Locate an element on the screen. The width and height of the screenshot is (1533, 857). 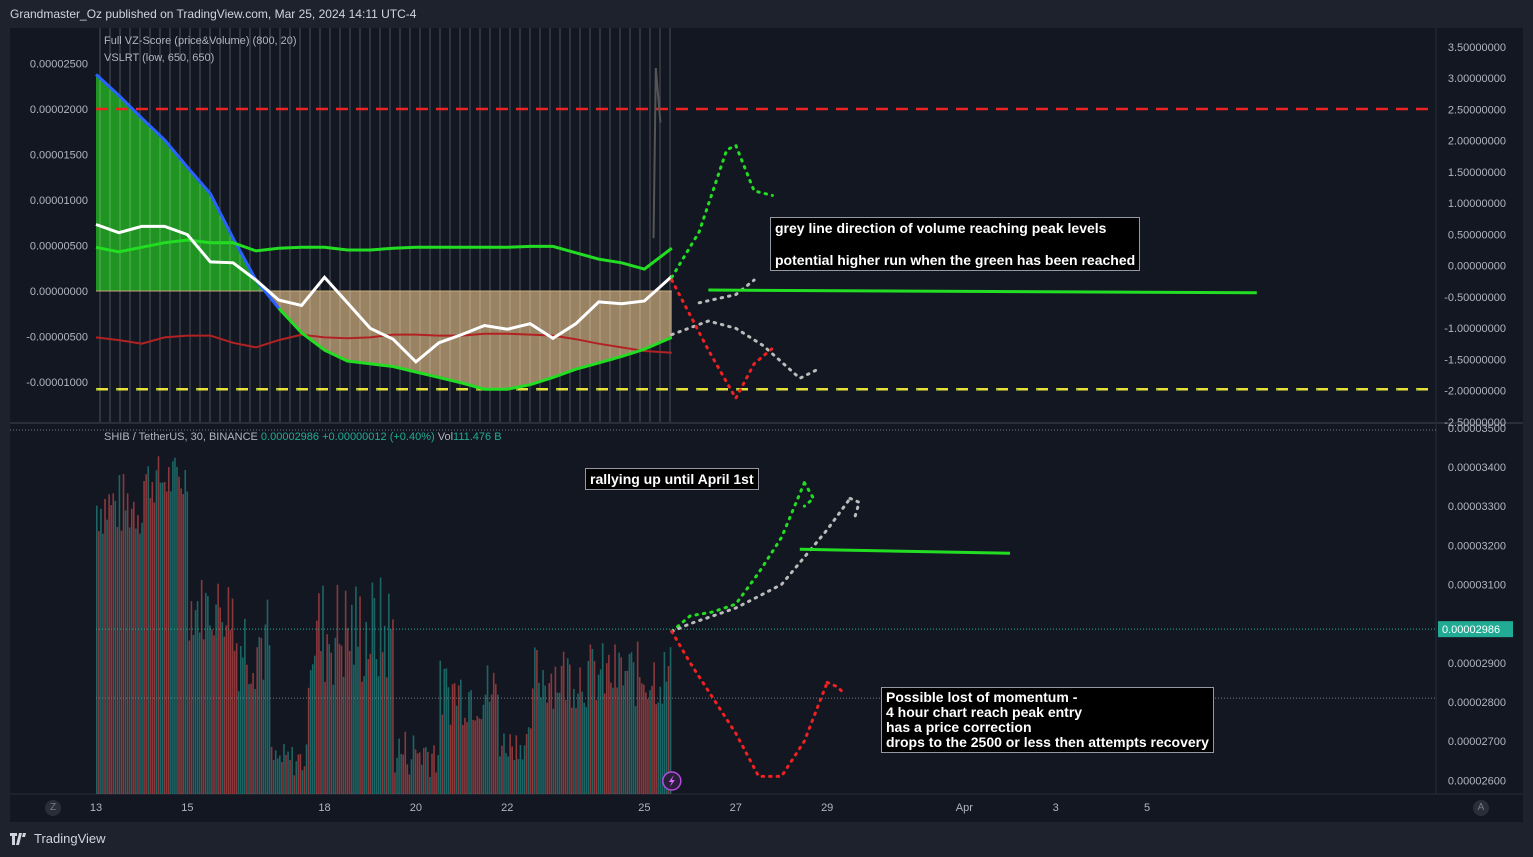
zoom-left-button: Z is located at coordinates (53, 808).